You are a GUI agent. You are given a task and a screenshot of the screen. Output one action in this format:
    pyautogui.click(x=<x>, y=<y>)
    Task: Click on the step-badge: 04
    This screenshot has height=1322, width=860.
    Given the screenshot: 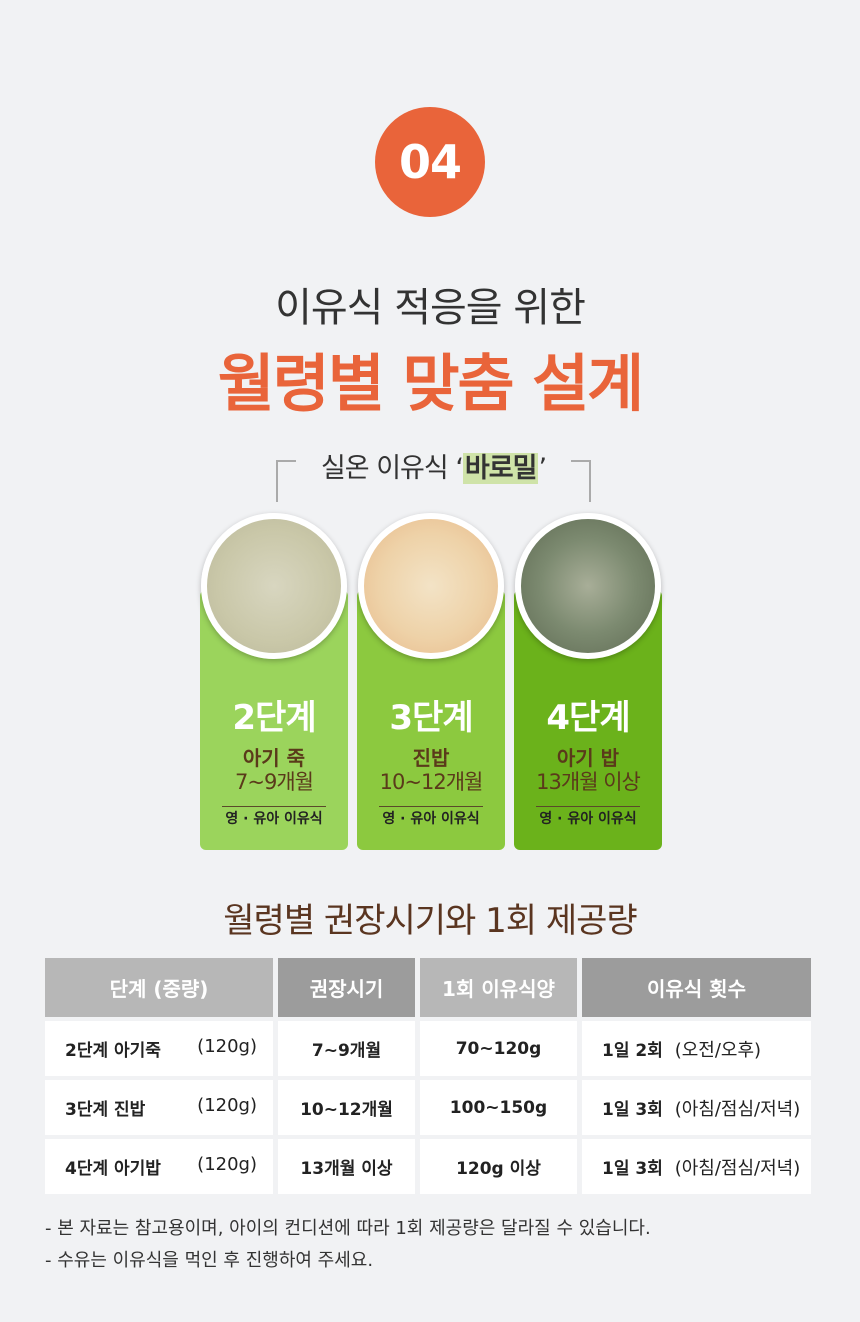 What is the action you would take?
    pyautogui.click(x=430, y=162)
    